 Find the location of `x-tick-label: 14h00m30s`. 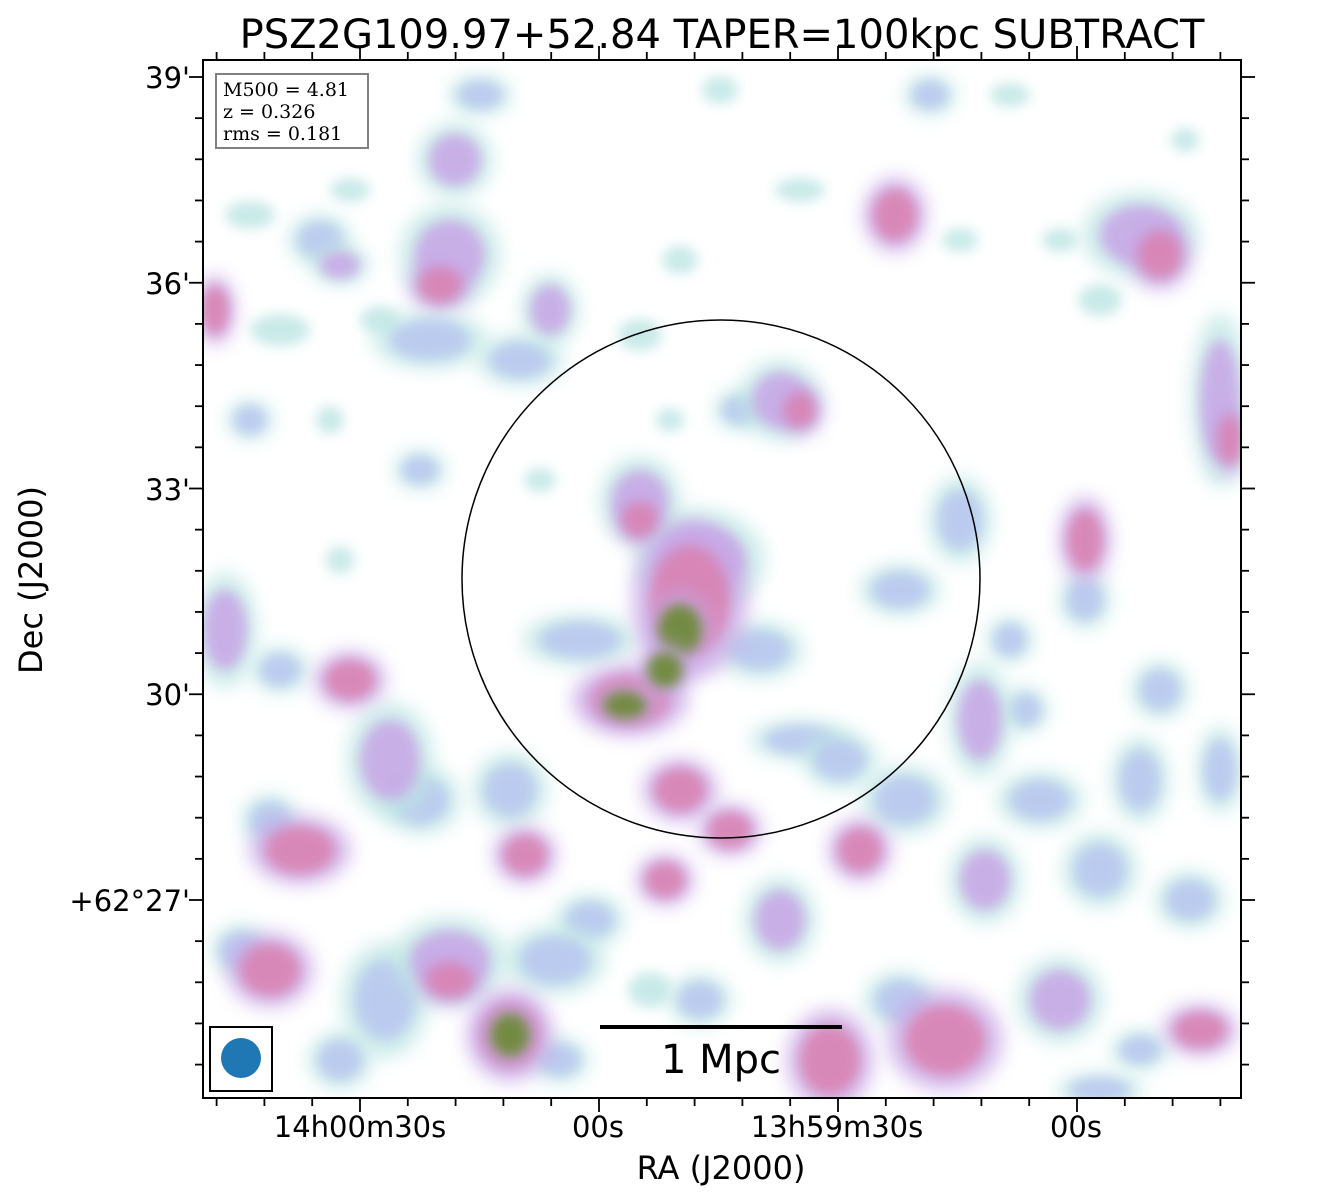

x-tick-label: 14h00m30s is located at coordinates (360, 1127).